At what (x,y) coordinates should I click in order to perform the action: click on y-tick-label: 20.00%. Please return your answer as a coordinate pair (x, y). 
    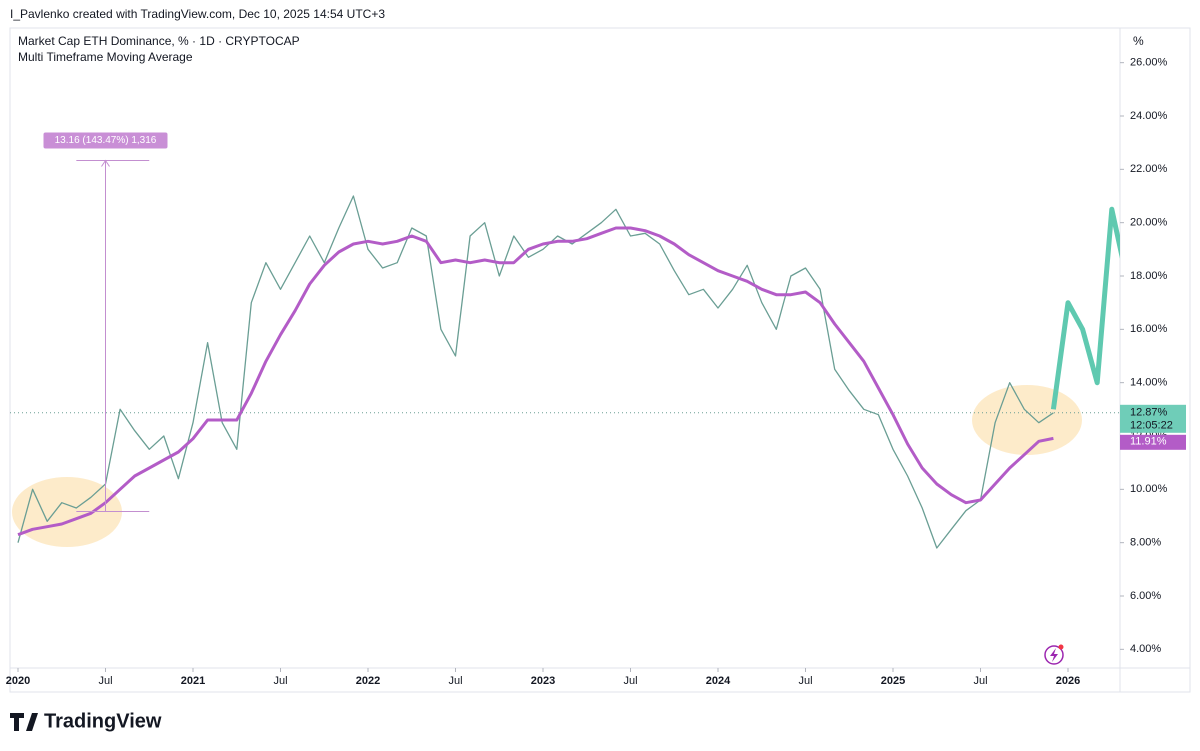
    Looking at the image, I should click on (1149, 223).